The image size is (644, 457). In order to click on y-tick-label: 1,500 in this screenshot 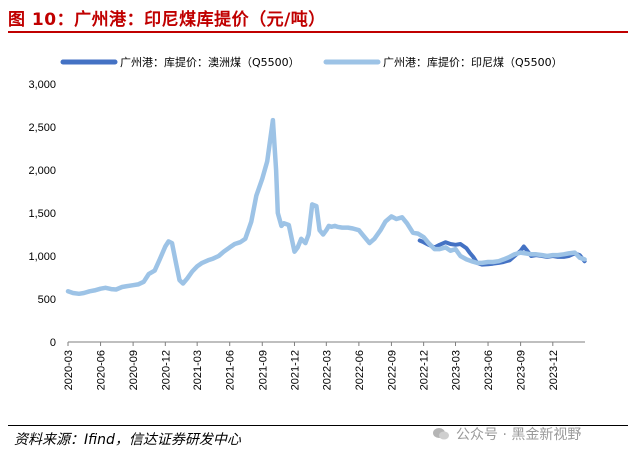, I will do `click(42, 214)`.